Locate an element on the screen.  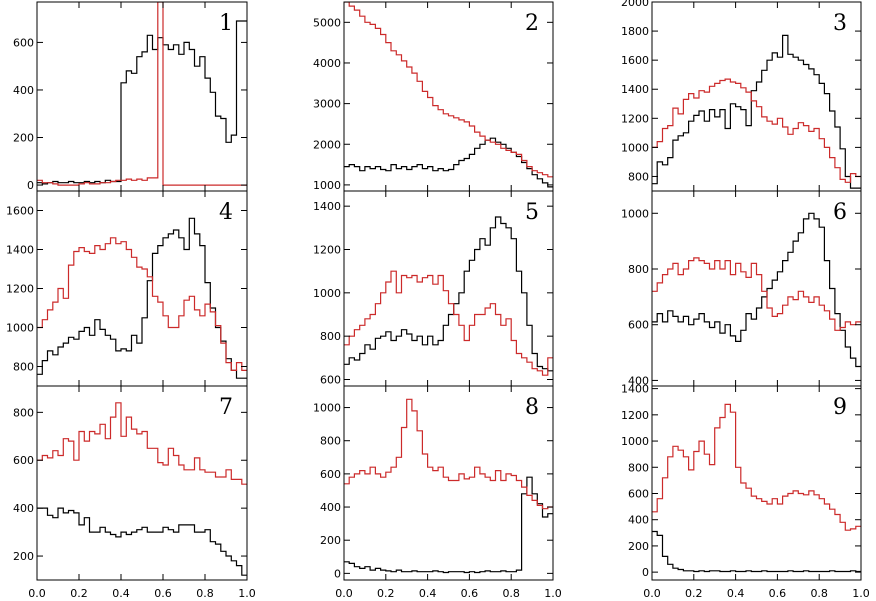
panel-7-ytick-label: 200 is located at coordinates (23, 556).